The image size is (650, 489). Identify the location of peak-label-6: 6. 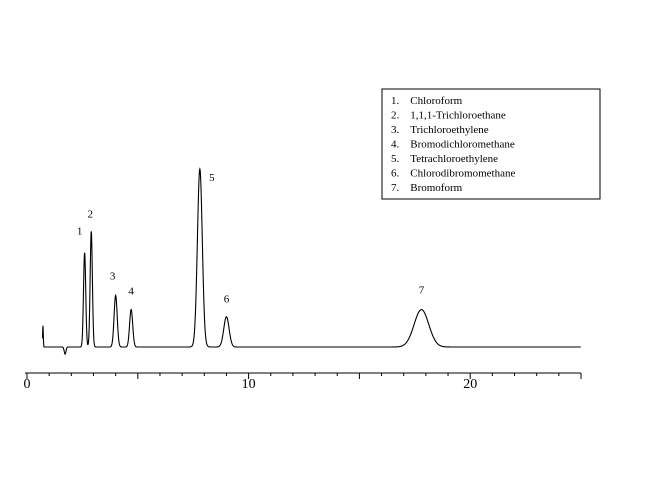
(227, 300).